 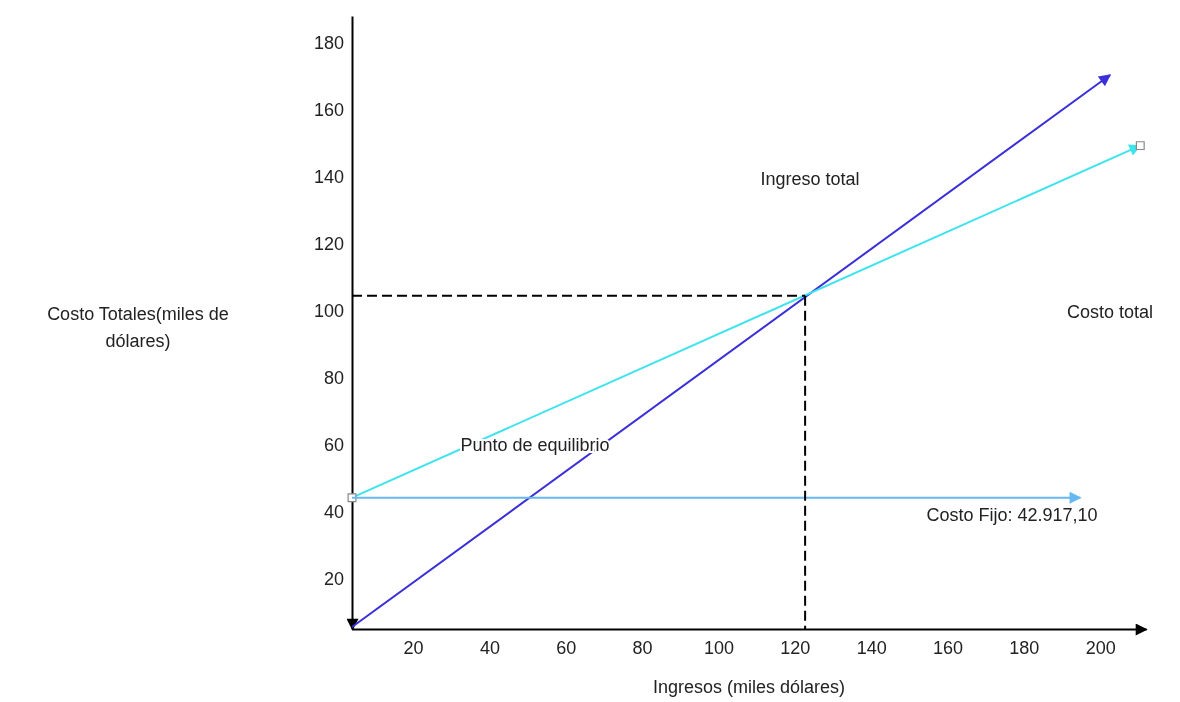 What do you see at coordinates (489, 647) in the screenshot?
I see `x-tick-label: 40` at bounding box center [489, 647].